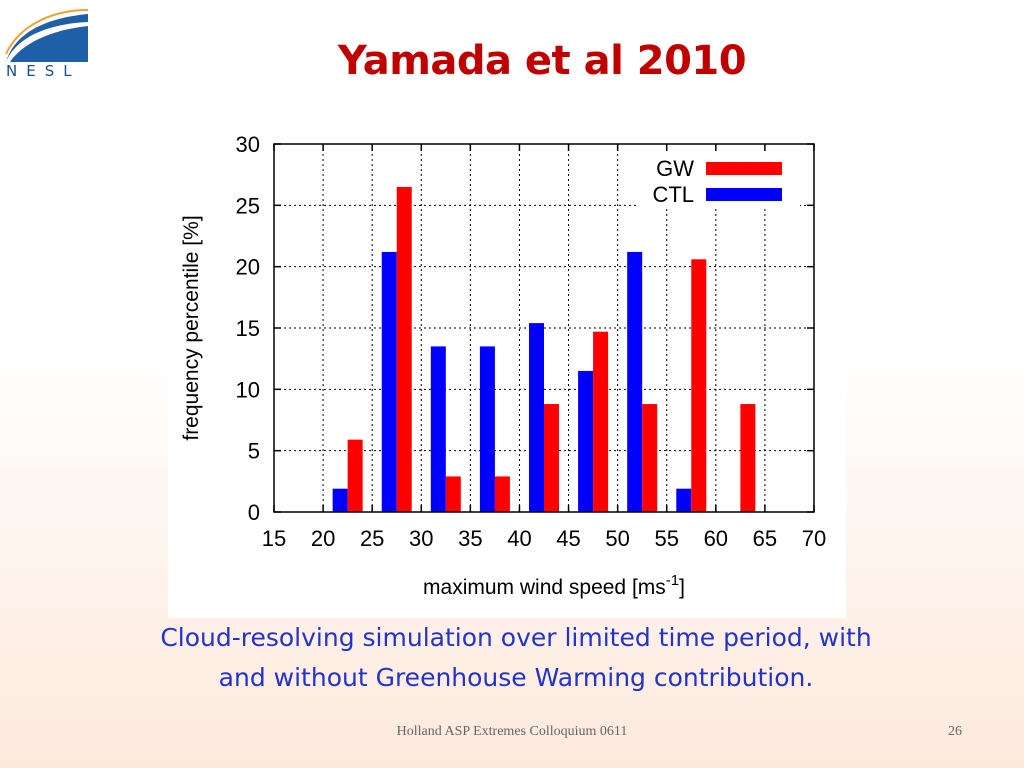 This screenshot has width=1024, height=768. What do you see at coordinates (744, 194) in the screenshot?
I see `legend-swatch-ctl` at bounding box center [744, 194].